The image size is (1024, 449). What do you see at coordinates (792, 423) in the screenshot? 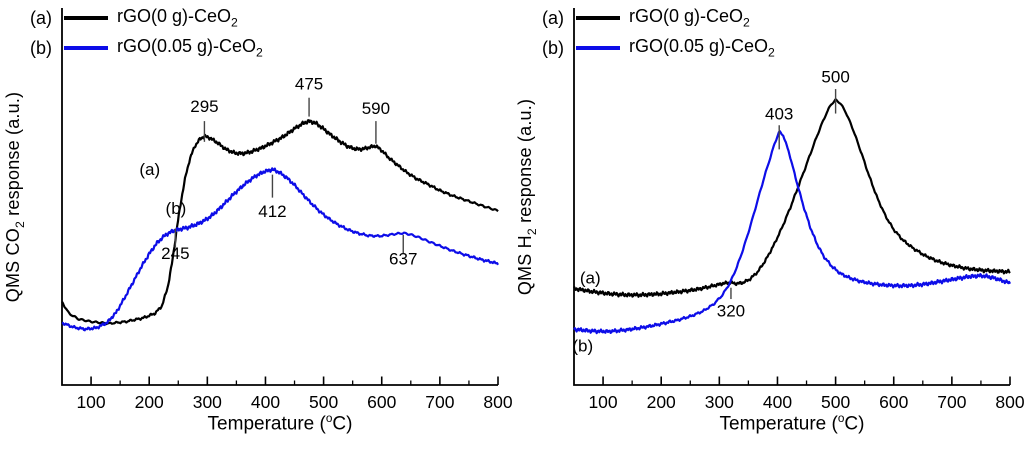
I see `x-axis-title-h2: Temperature (oC)` at bounding box center [792, 423].